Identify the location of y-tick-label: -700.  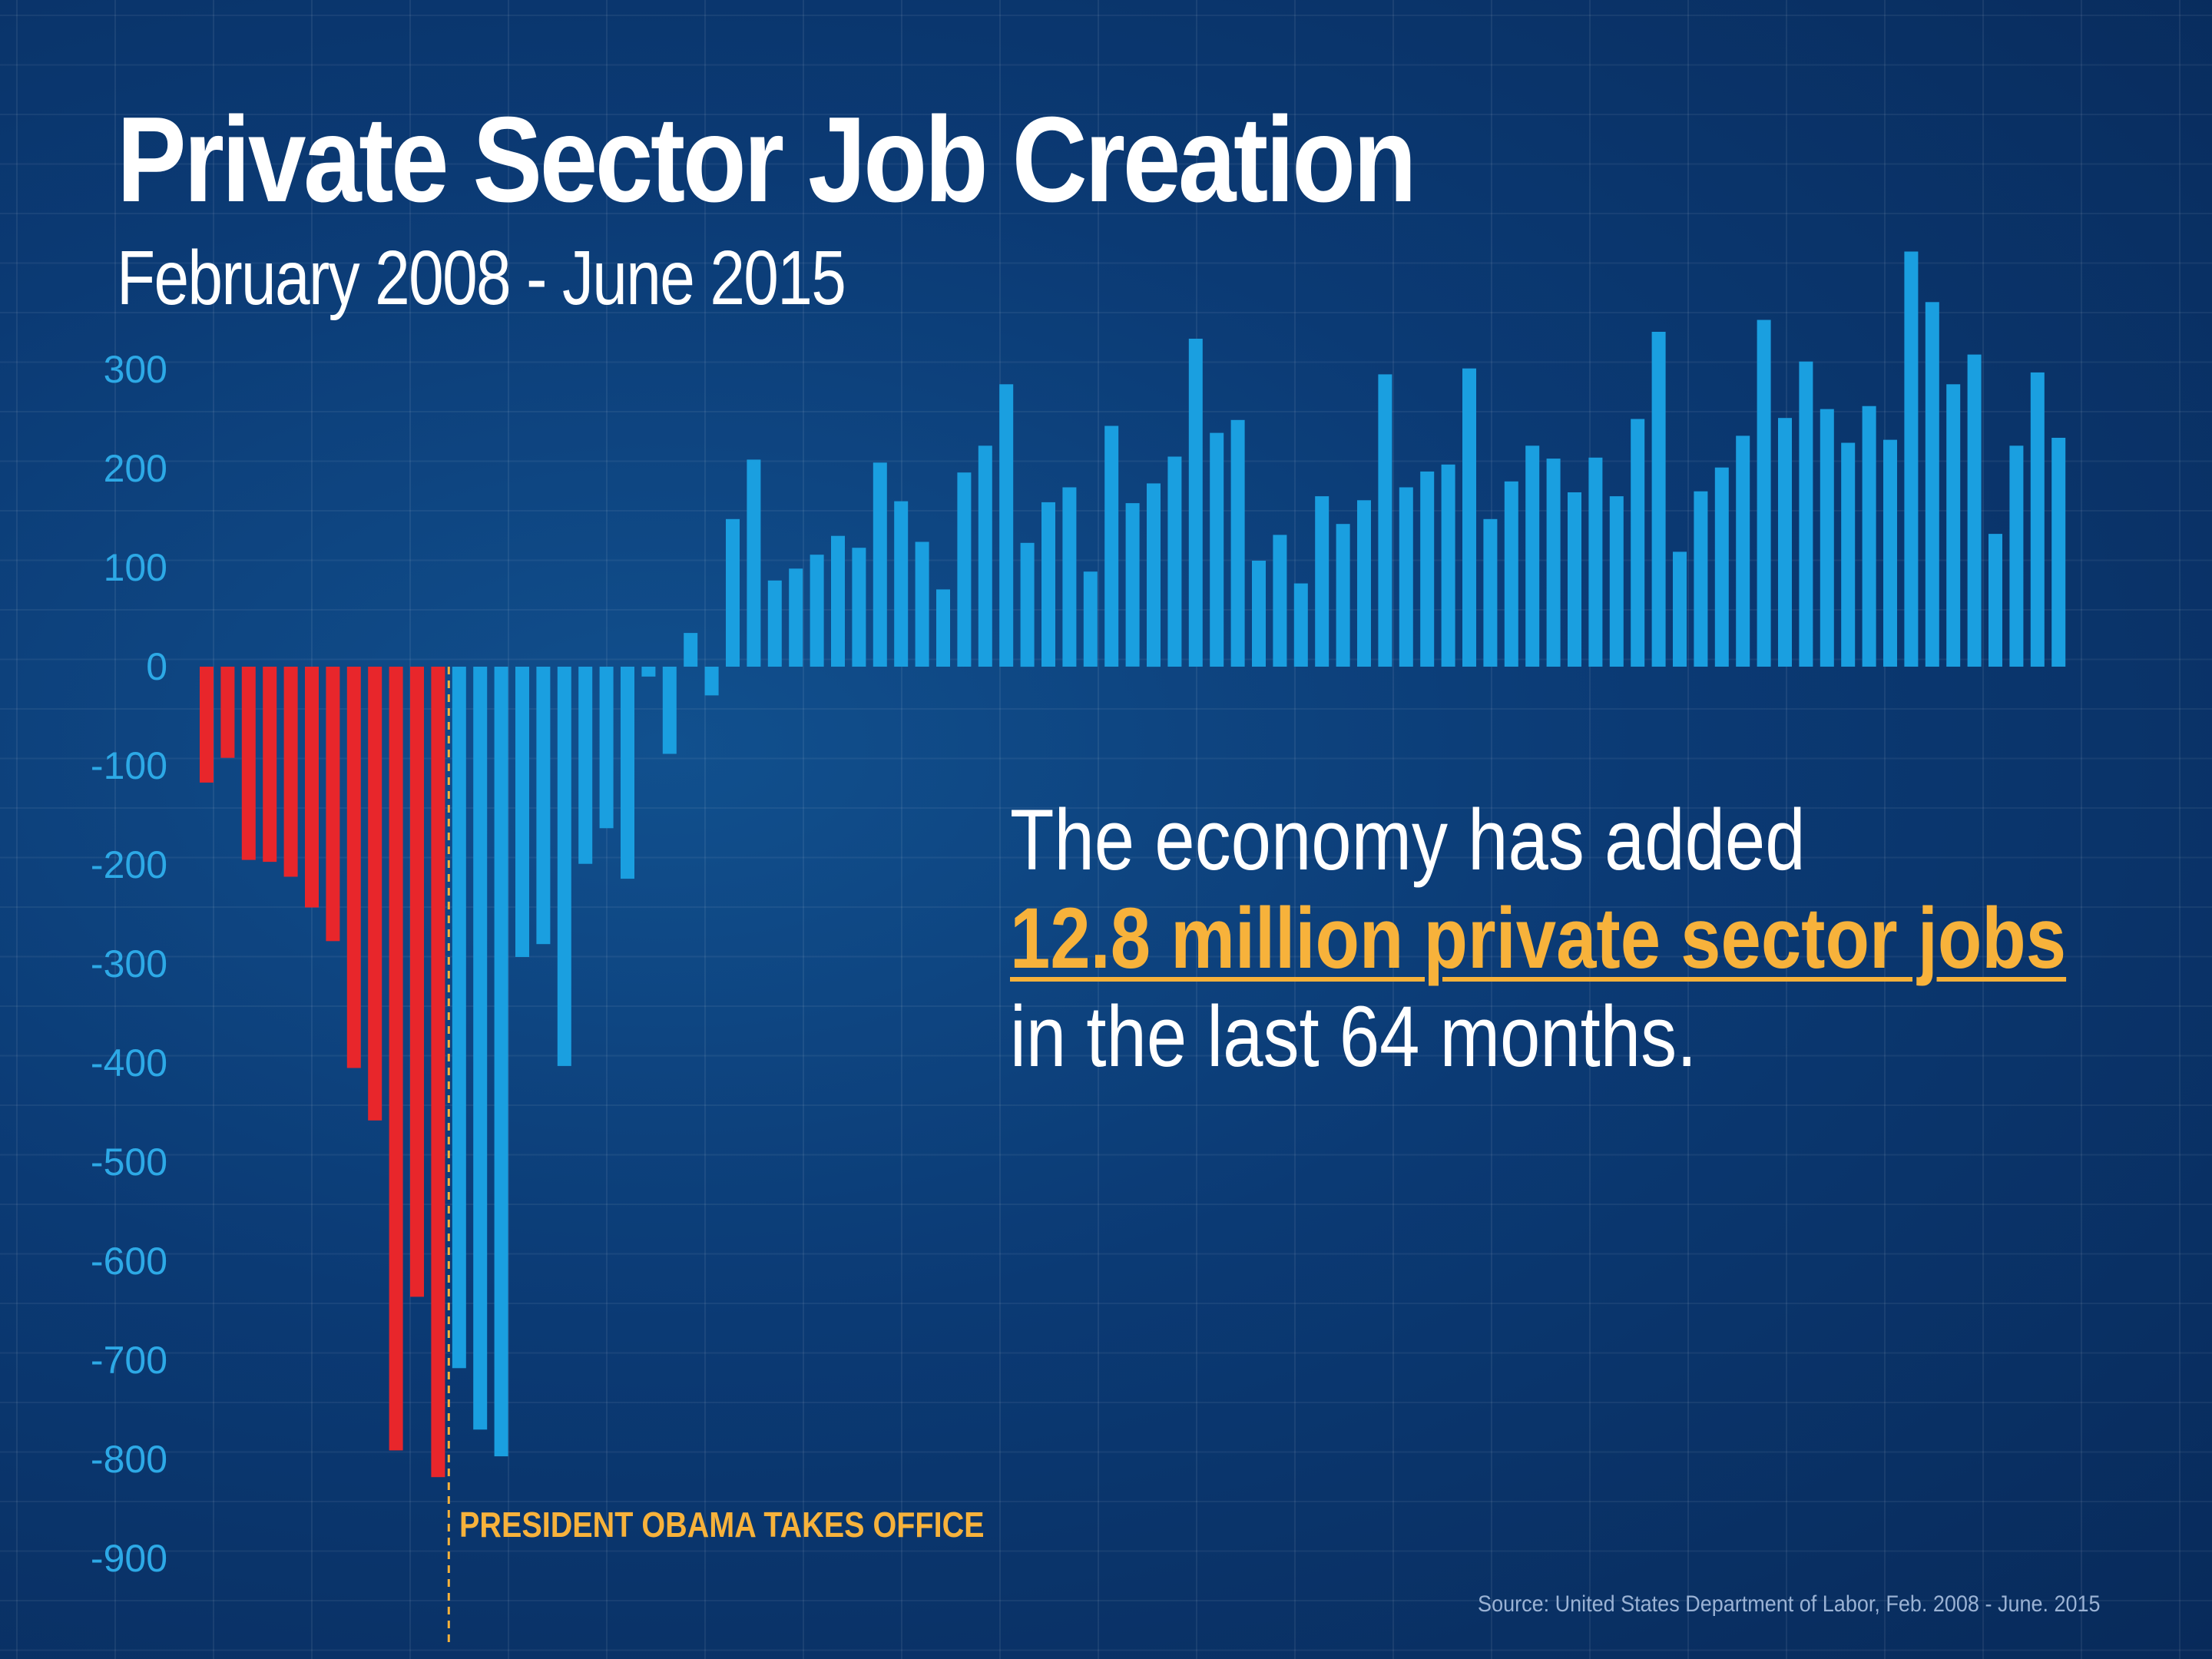
(129, 1360).